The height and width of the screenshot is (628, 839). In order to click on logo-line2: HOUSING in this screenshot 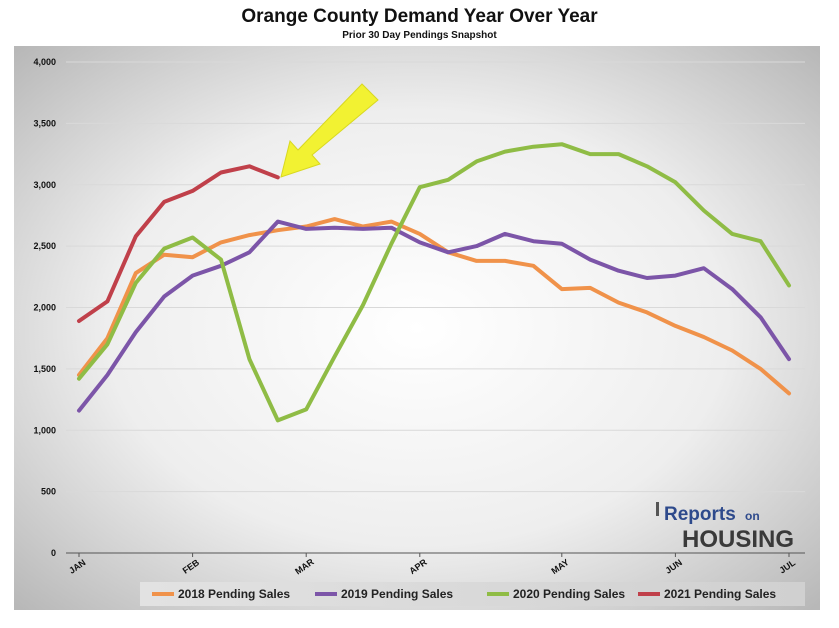, I will do `click(738, 539)`.